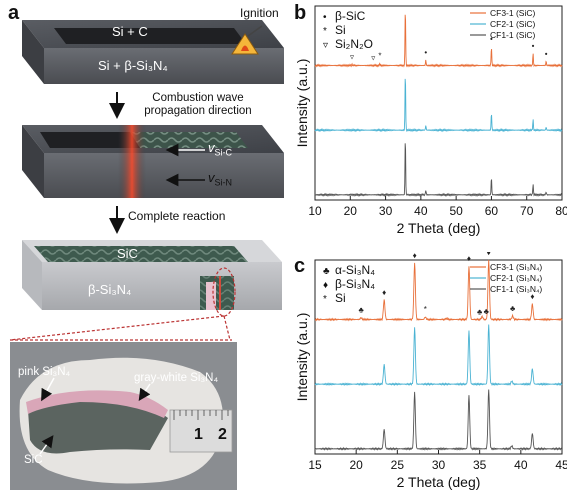  I want to click on v-sic-label: vSi-C, so click(220, 149).